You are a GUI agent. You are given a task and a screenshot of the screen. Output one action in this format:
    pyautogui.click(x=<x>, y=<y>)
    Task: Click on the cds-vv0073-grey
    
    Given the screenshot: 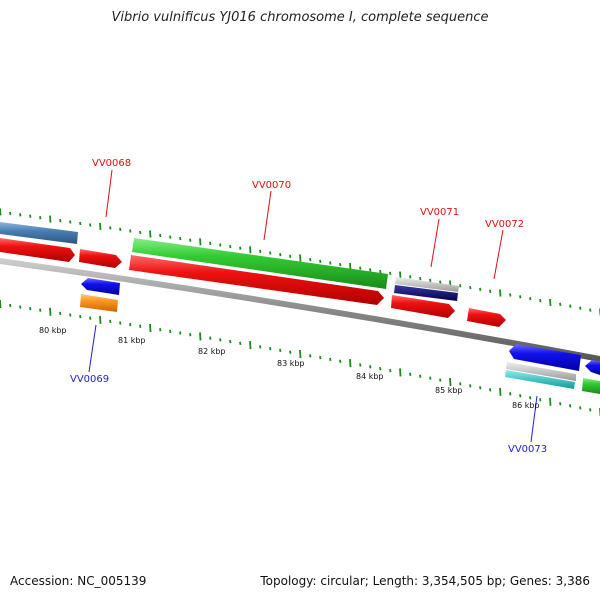 What is the action you would take?
    pyautogui.click(x=541, y=371)
    